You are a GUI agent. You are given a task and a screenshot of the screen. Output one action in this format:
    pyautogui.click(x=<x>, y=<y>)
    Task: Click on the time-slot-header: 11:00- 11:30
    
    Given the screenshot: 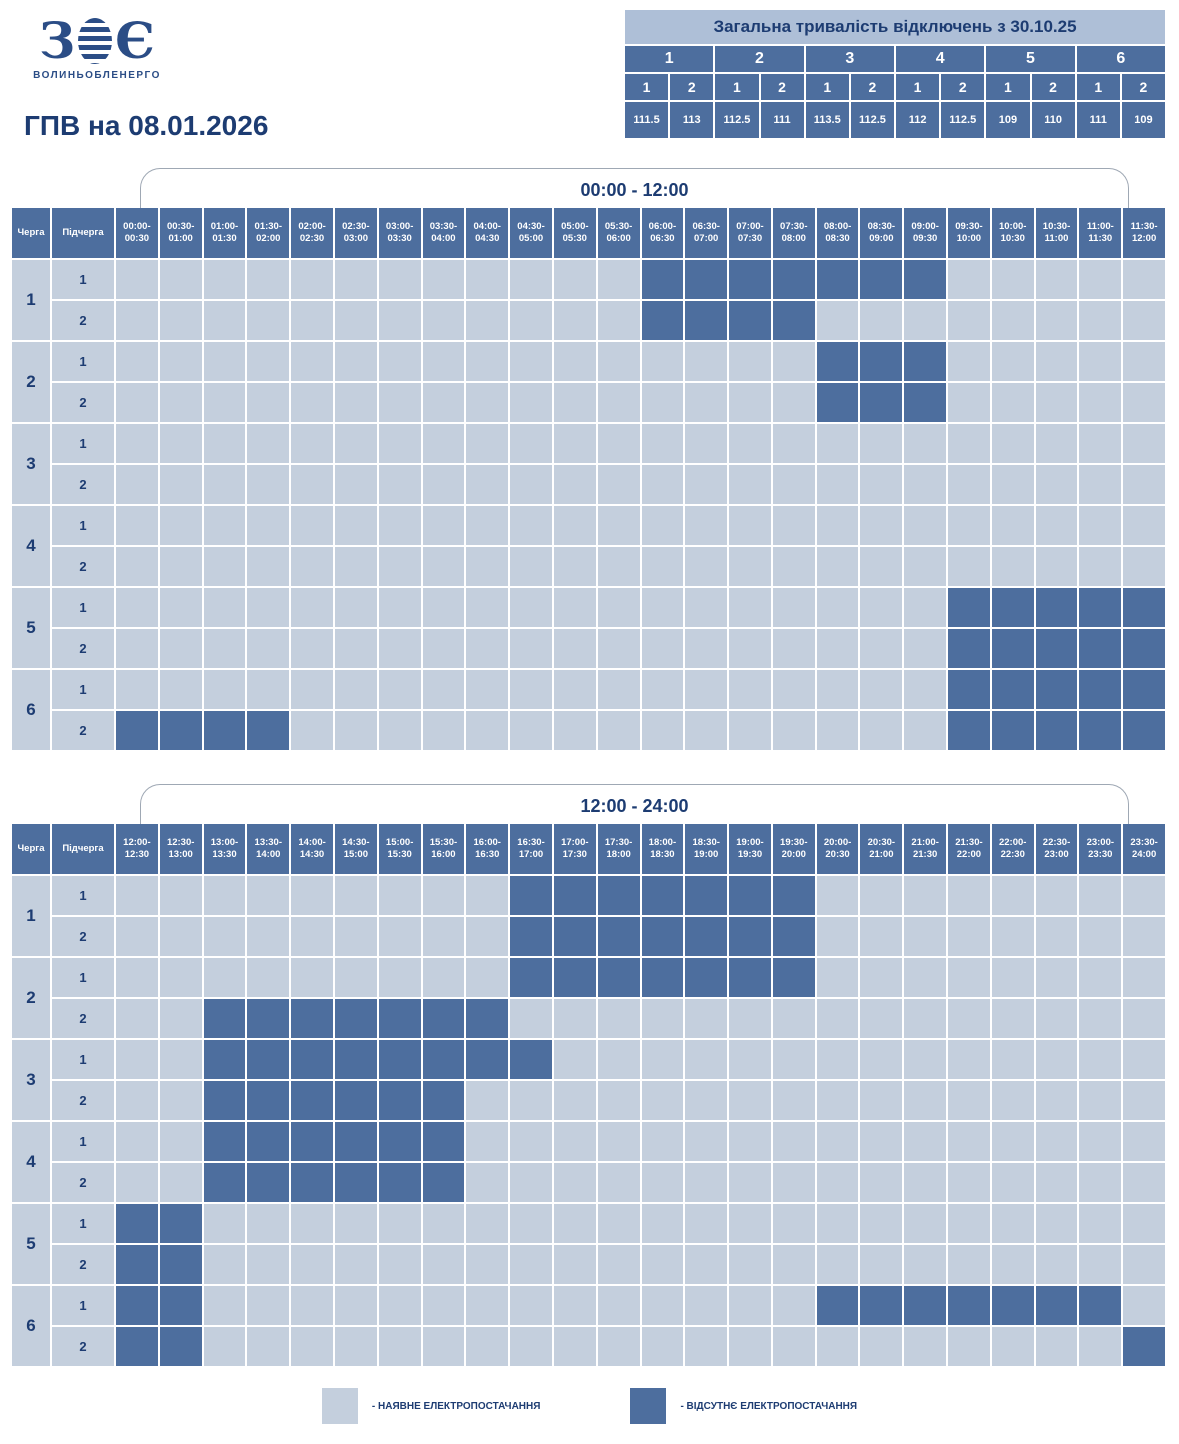 What is the action you would take?
    pyautogui.click(x=1100, y=233)
    